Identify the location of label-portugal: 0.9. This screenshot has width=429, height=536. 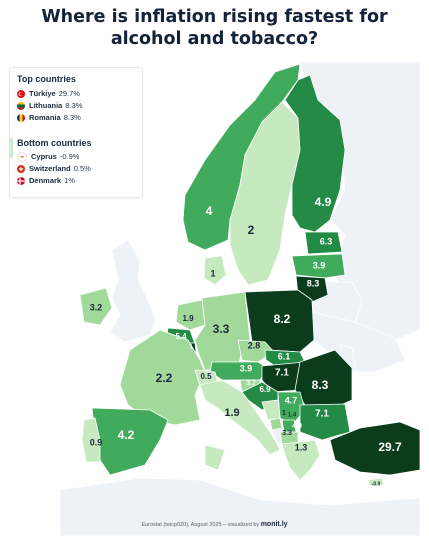
(96, 442).